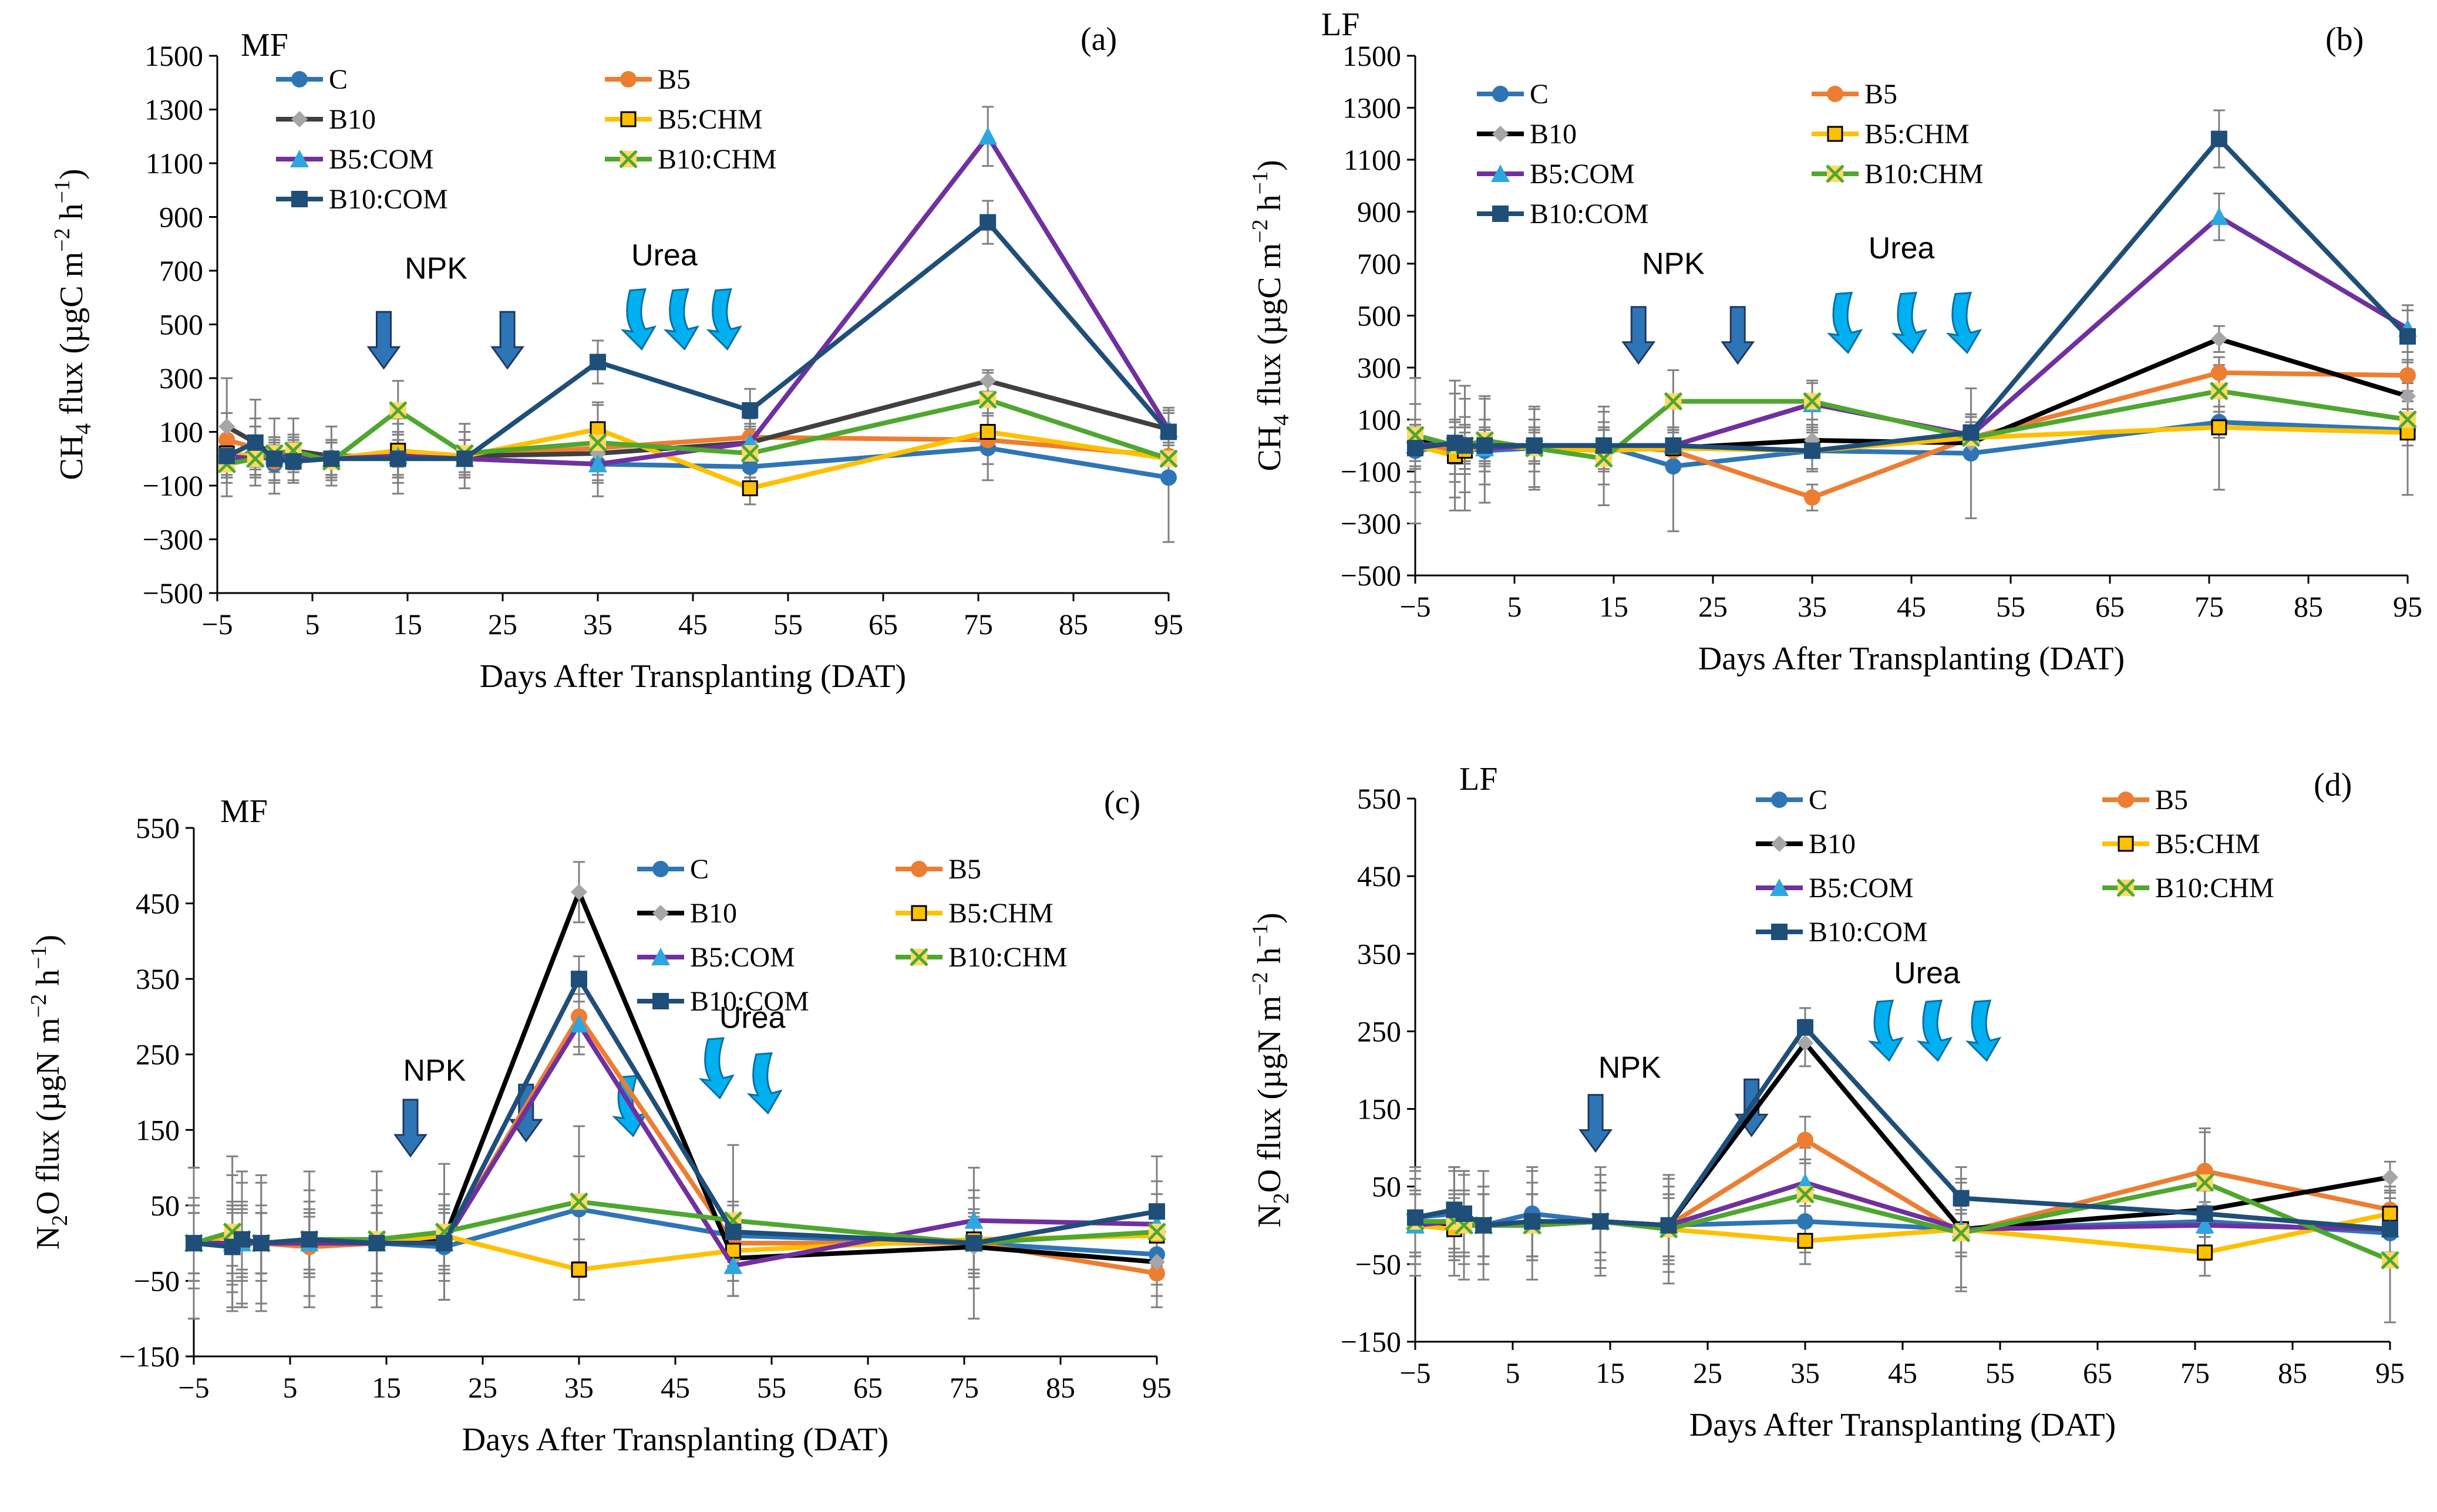  What do you see at coordinates (1122, 802) in the screenshot?
I see `panel-letter: (c)` at bounding box center [1122, 802].